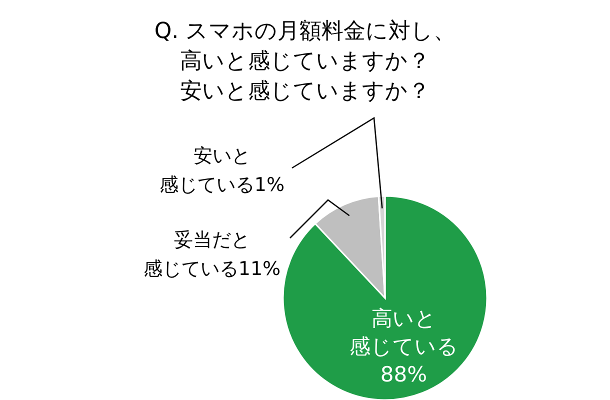  Describe the element at coordinates (305, 61) in the screenshot. I see `chart-title: Q. スマホの月額料金に対し、高いと感じていますか？安いと感じていますか？` at that location.